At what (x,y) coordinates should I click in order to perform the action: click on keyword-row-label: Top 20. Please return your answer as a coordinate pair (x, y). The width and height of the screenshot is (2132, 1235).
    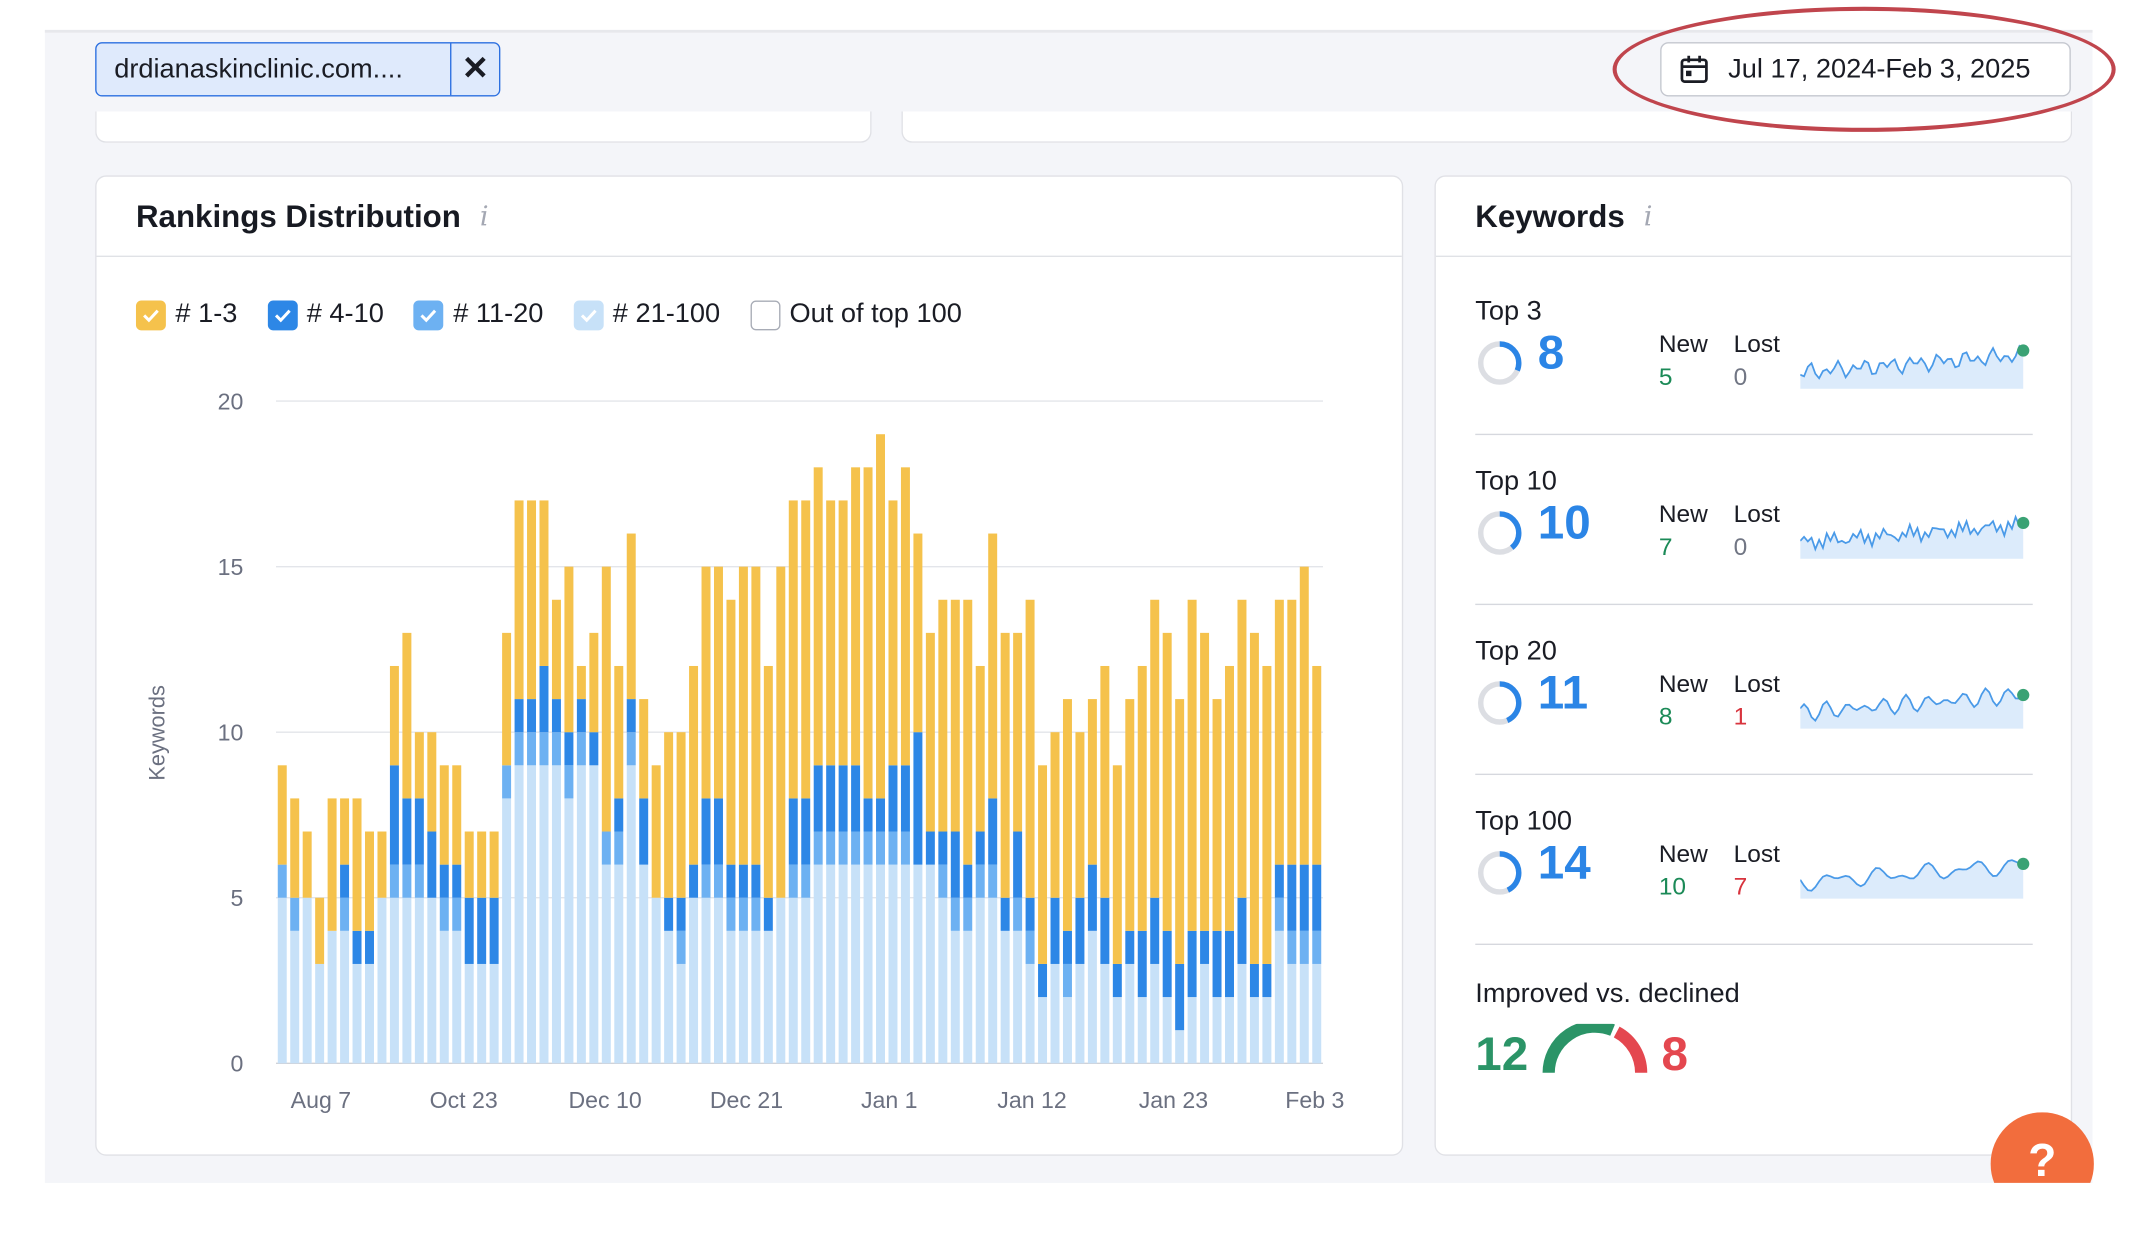
    Looking at the image, I should click on (1516, 651).